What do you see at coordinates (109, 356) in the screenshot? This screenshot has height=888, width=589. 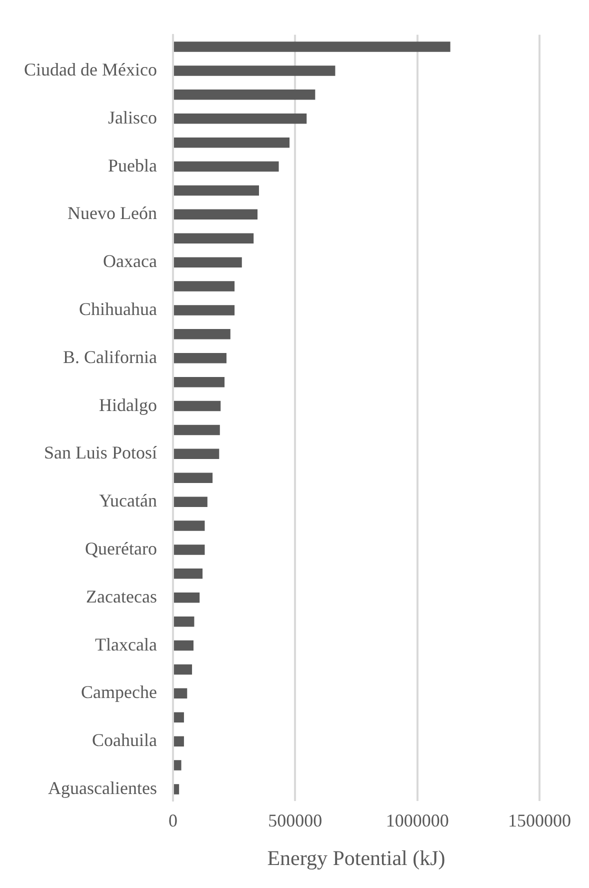 I see `y-tick-label: B. California` at bounding box center [109, 356].